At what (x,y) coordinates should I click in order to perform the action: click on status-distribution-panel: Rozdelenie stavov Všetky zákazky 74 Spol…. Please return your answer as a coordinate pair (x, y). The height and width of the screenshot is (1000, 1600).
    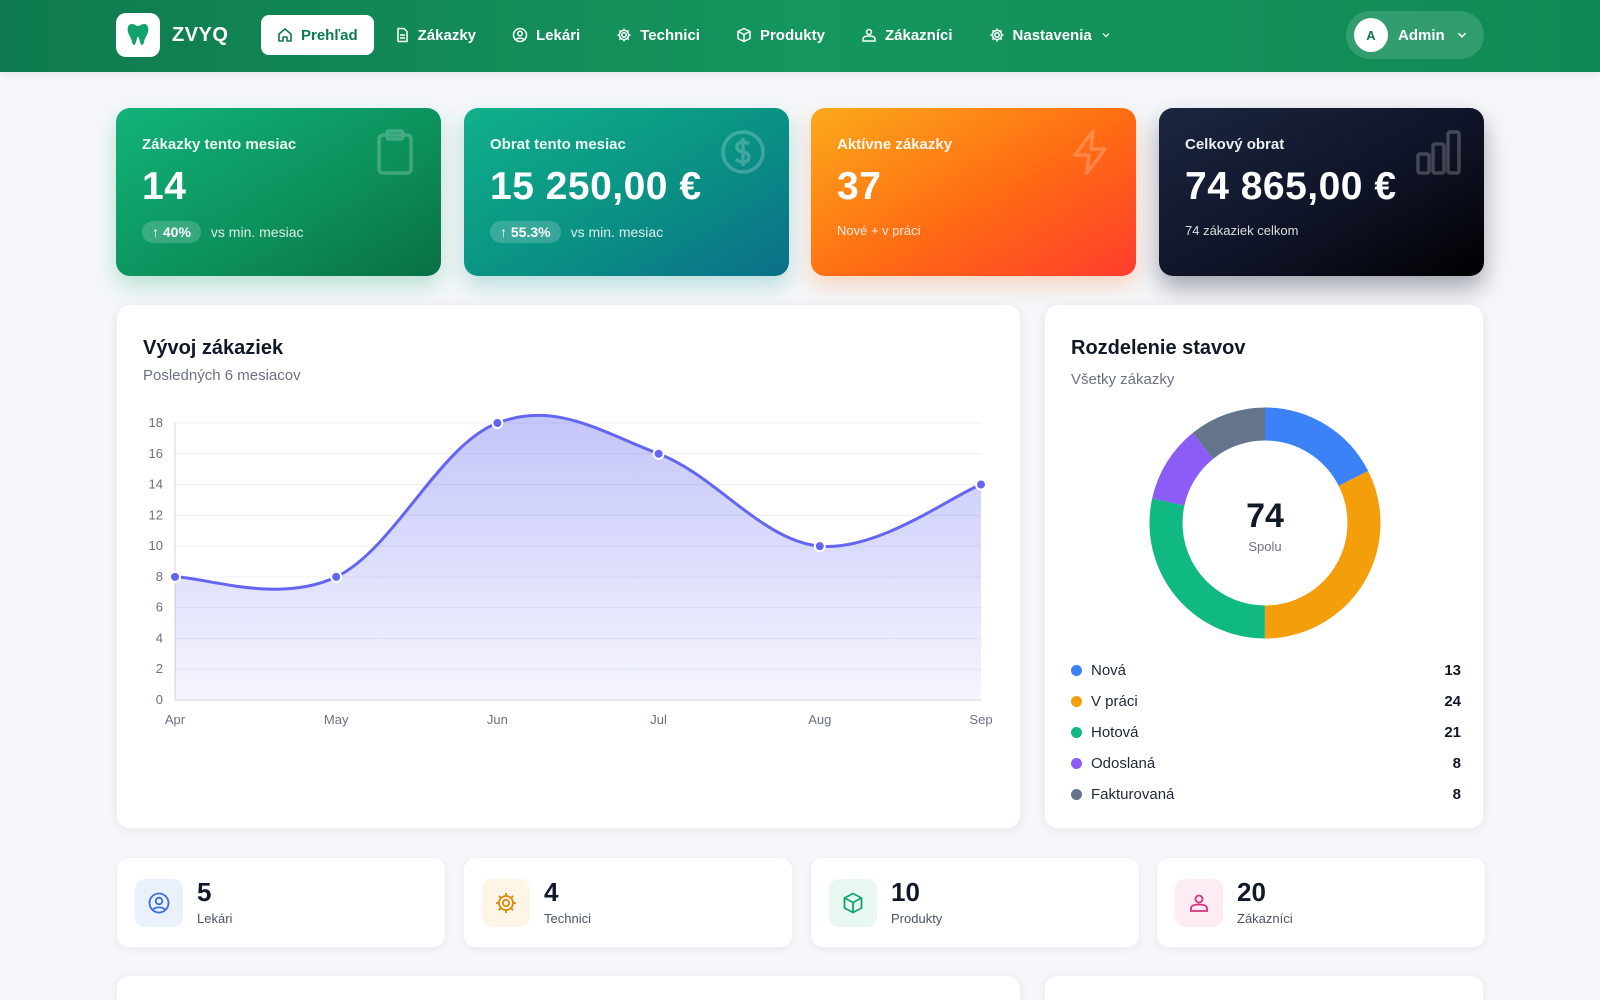
    Looking at the image, I should click on (1264, 566).